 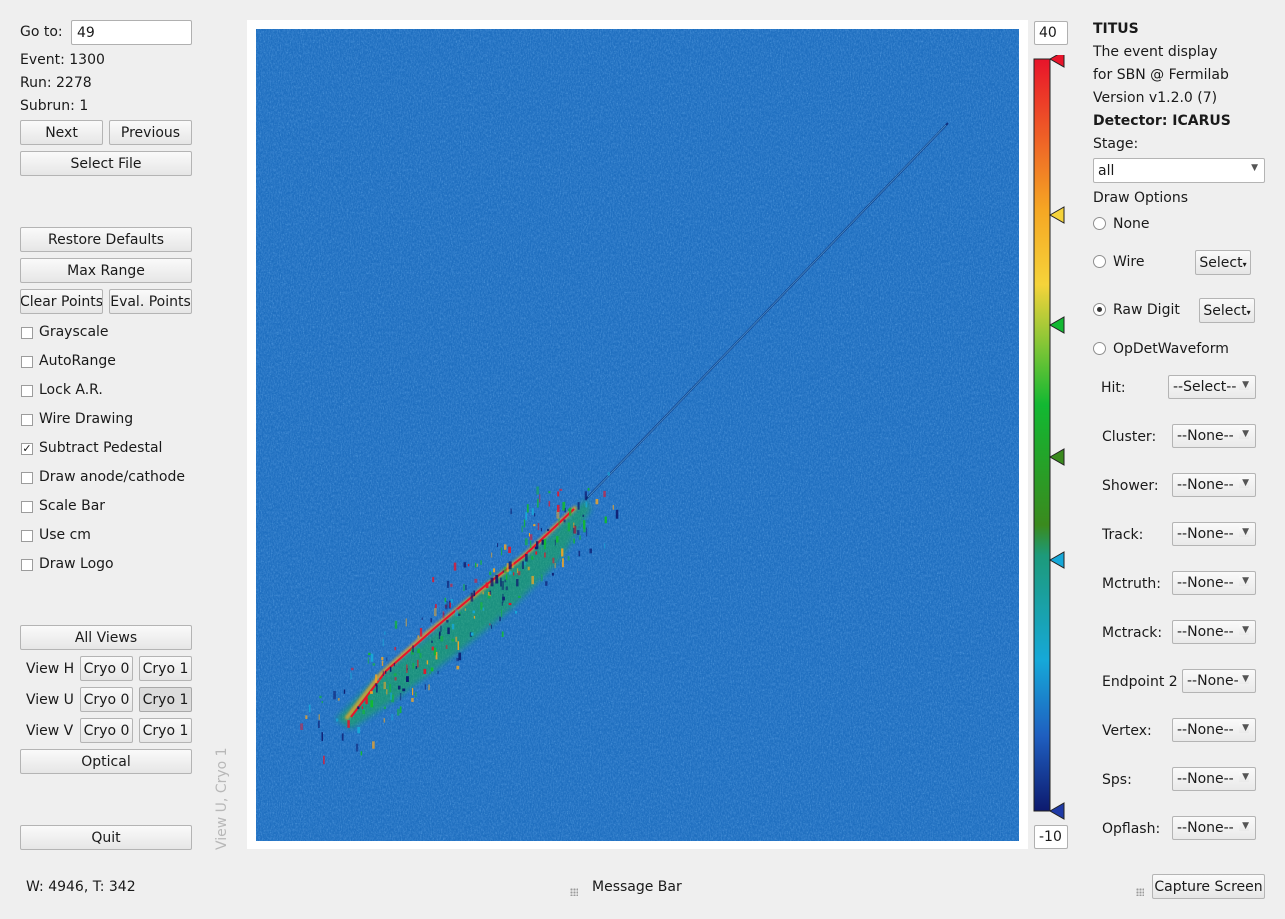 What do you see at coordinates (106, 668) in the screenshot?
I see `view-h-cryo0-button: Cryo 0` at bounding box center [106, 668].